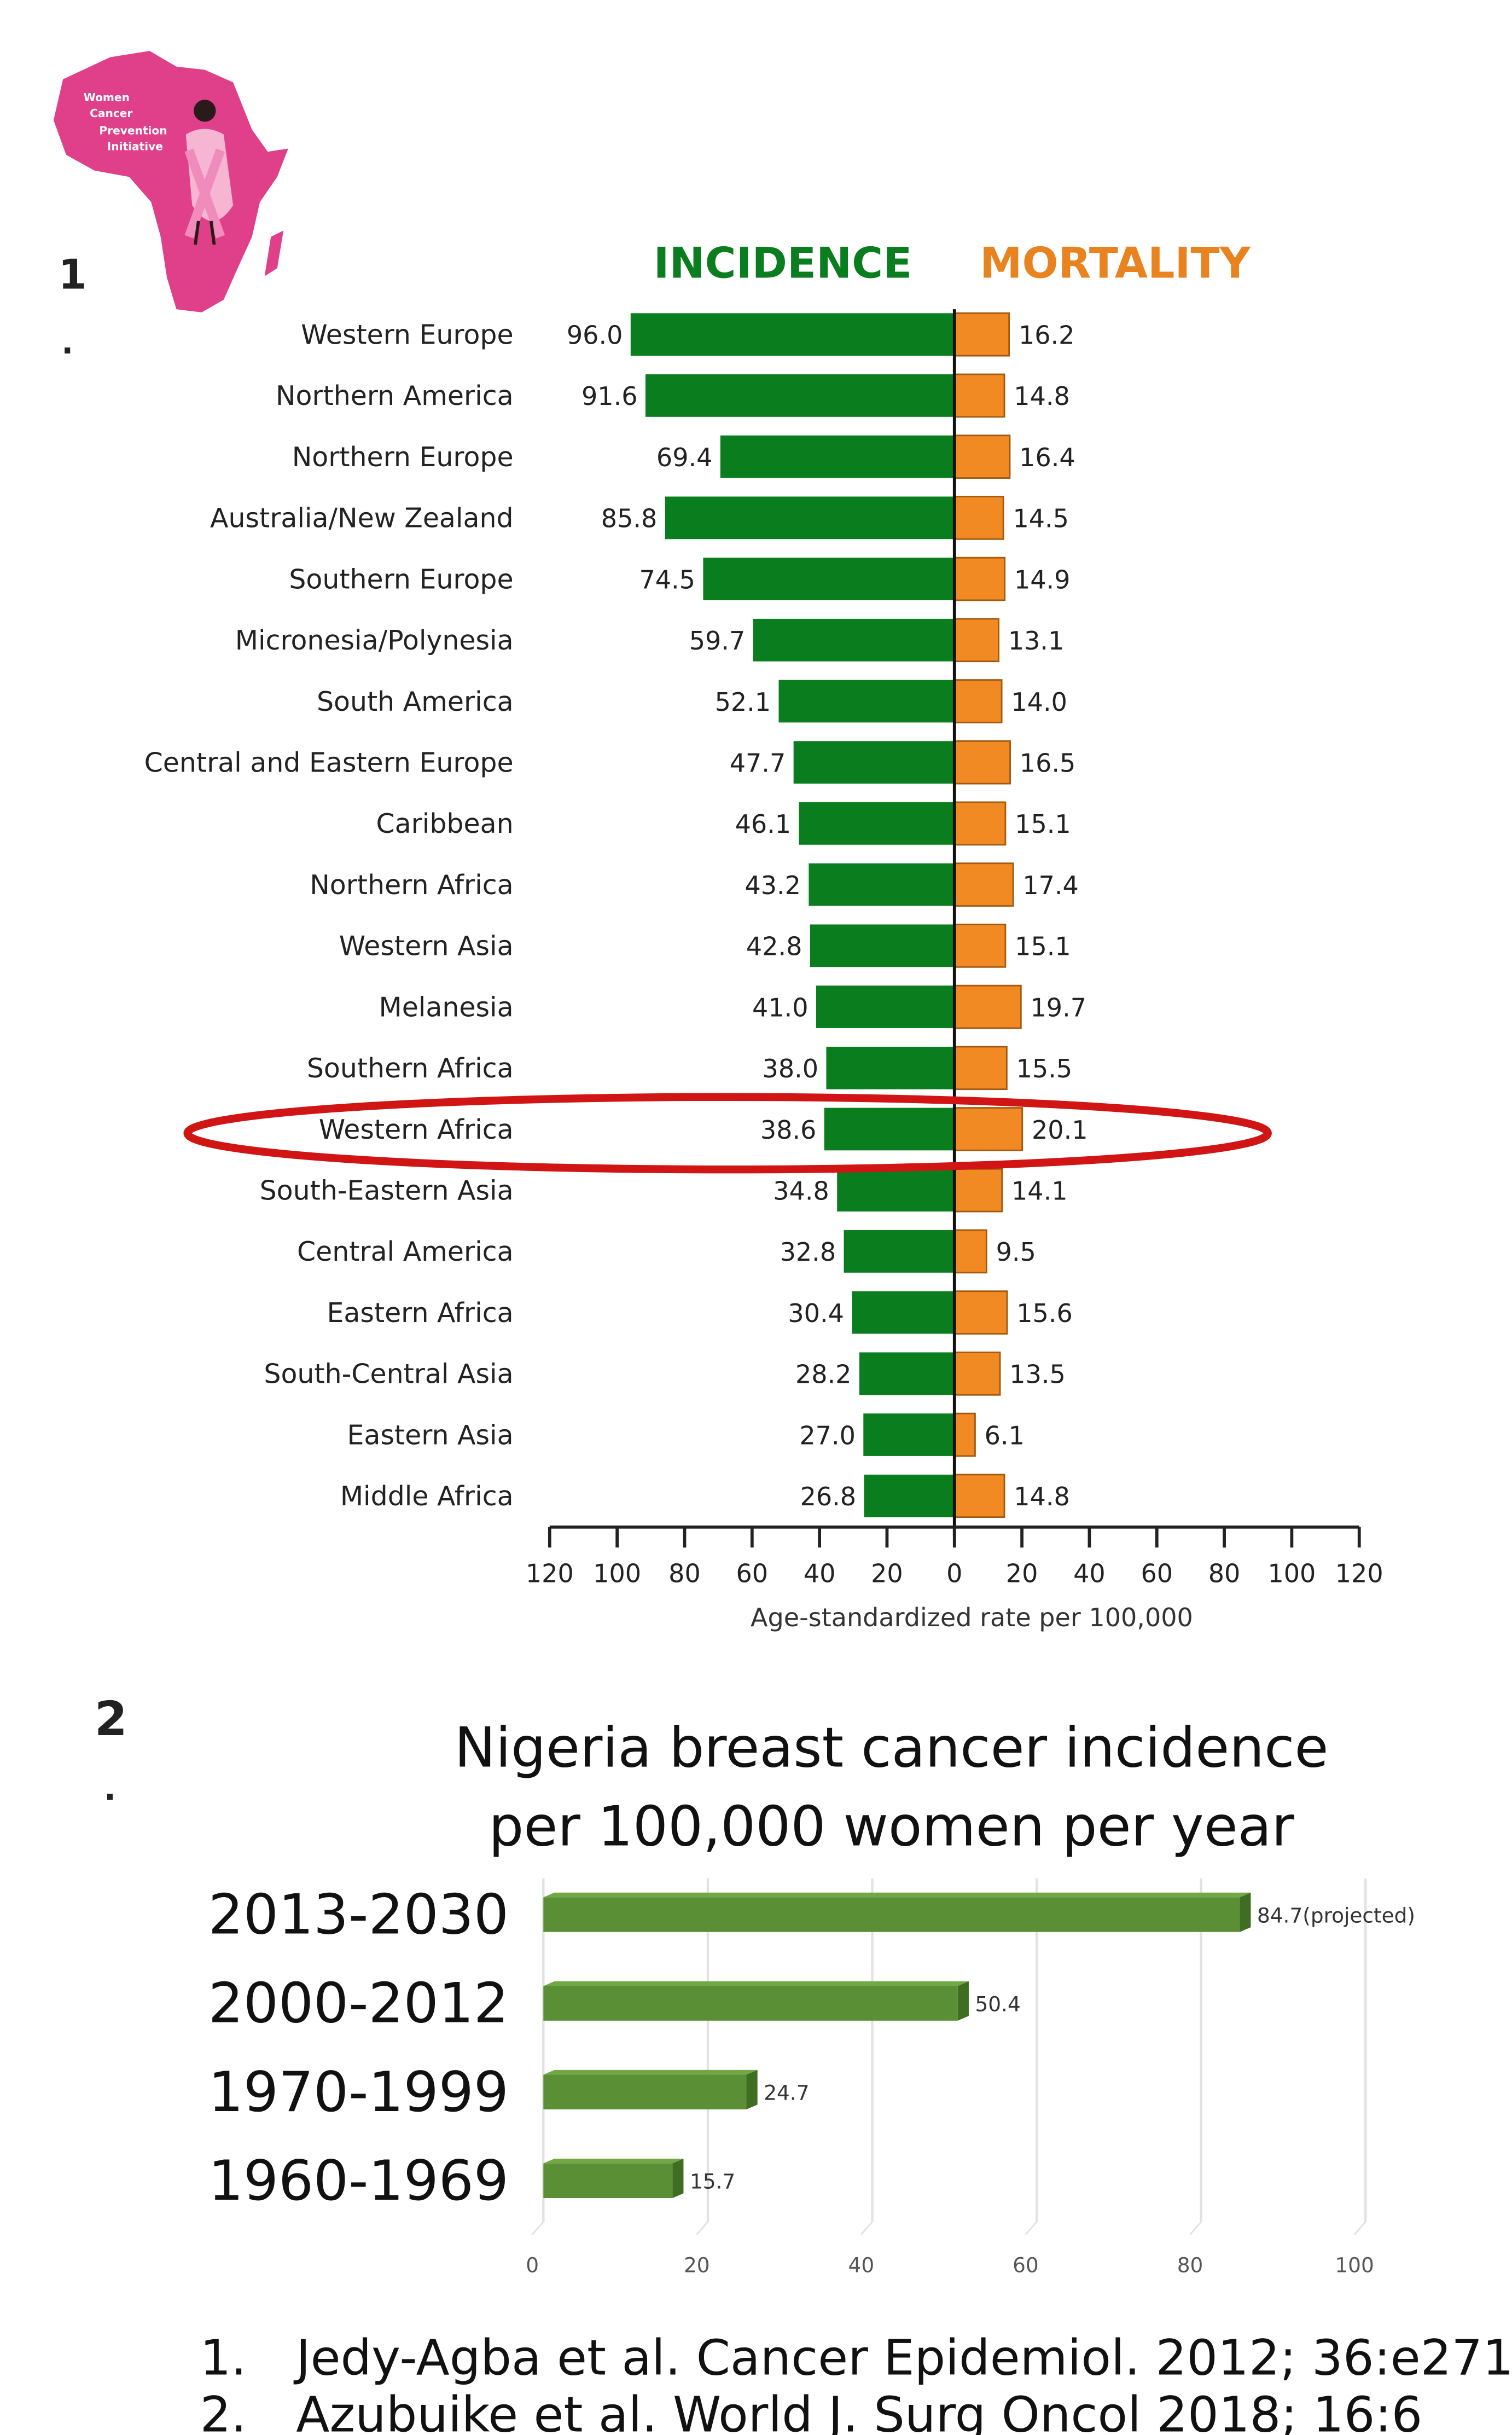 This screenshot has height=2435, width=1512. Describe the element at coordinates (703, 1129) in the screenshot. I see `chart-row: Western Africa 38.6 20.1` at that location.